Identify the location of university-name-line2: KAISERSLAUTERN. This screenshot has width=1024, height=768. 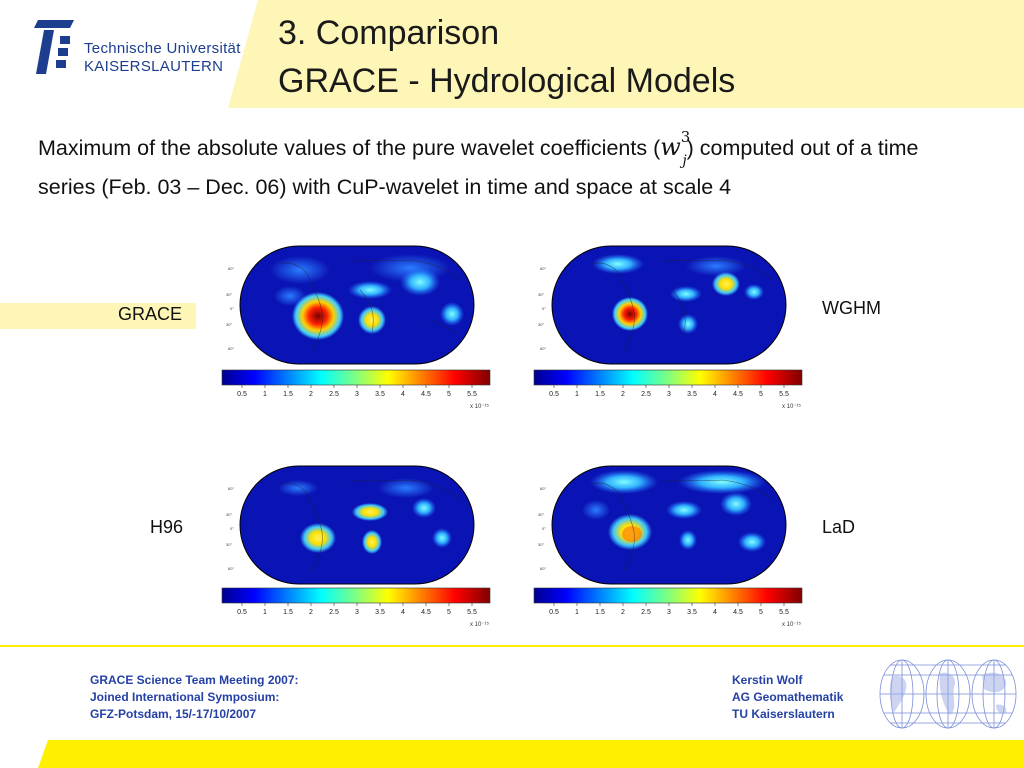
(154, 66).